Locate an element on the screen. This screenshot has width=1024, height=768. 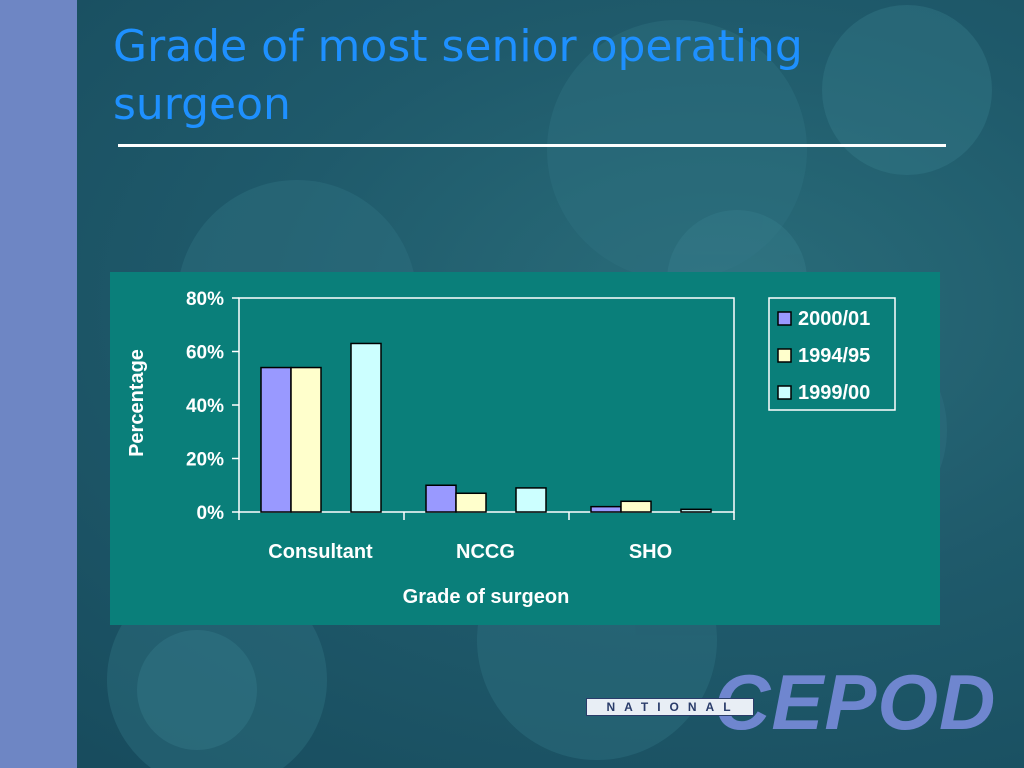
cepod-logo: CEPOD NATIONAL is located at coordinates (794, 702).